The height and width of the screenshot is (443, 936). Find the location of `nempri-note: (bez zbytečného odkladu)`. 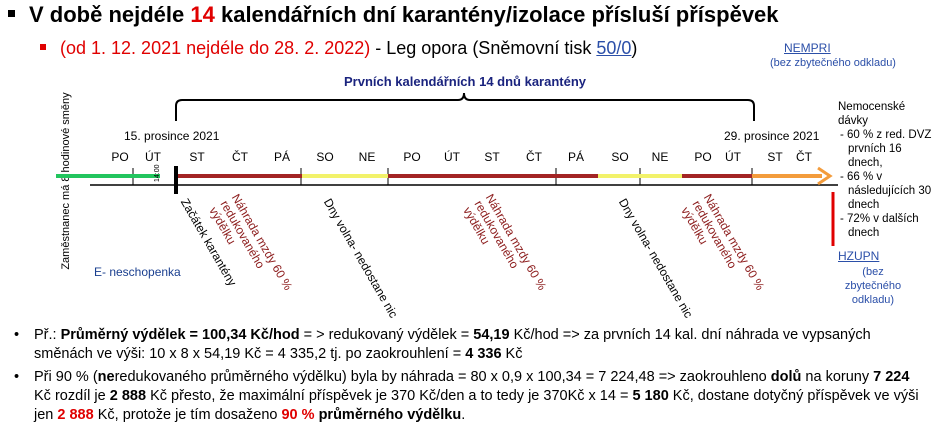

nempri-note: (bez zbytečného odkladu) is located at coordinates (833, 63).